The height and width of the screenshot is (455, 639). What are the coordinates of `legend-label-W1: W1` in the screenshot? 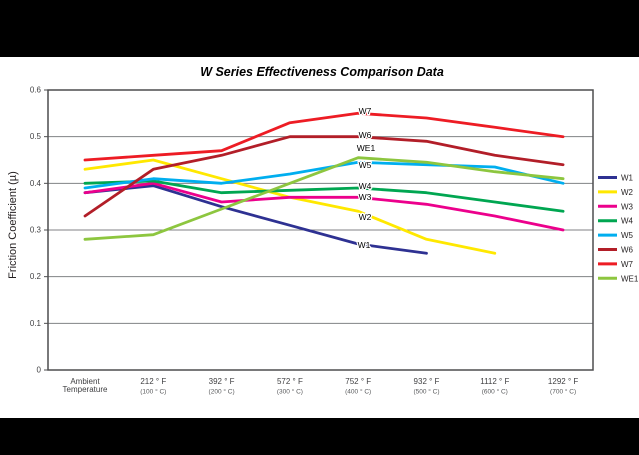 It's located at (627, 178).